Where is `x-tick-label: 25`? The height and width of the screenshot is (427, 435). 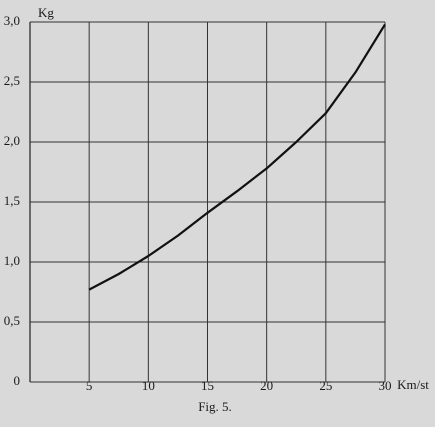
x-tick-label: 25 is located at coordinates (325, 385).